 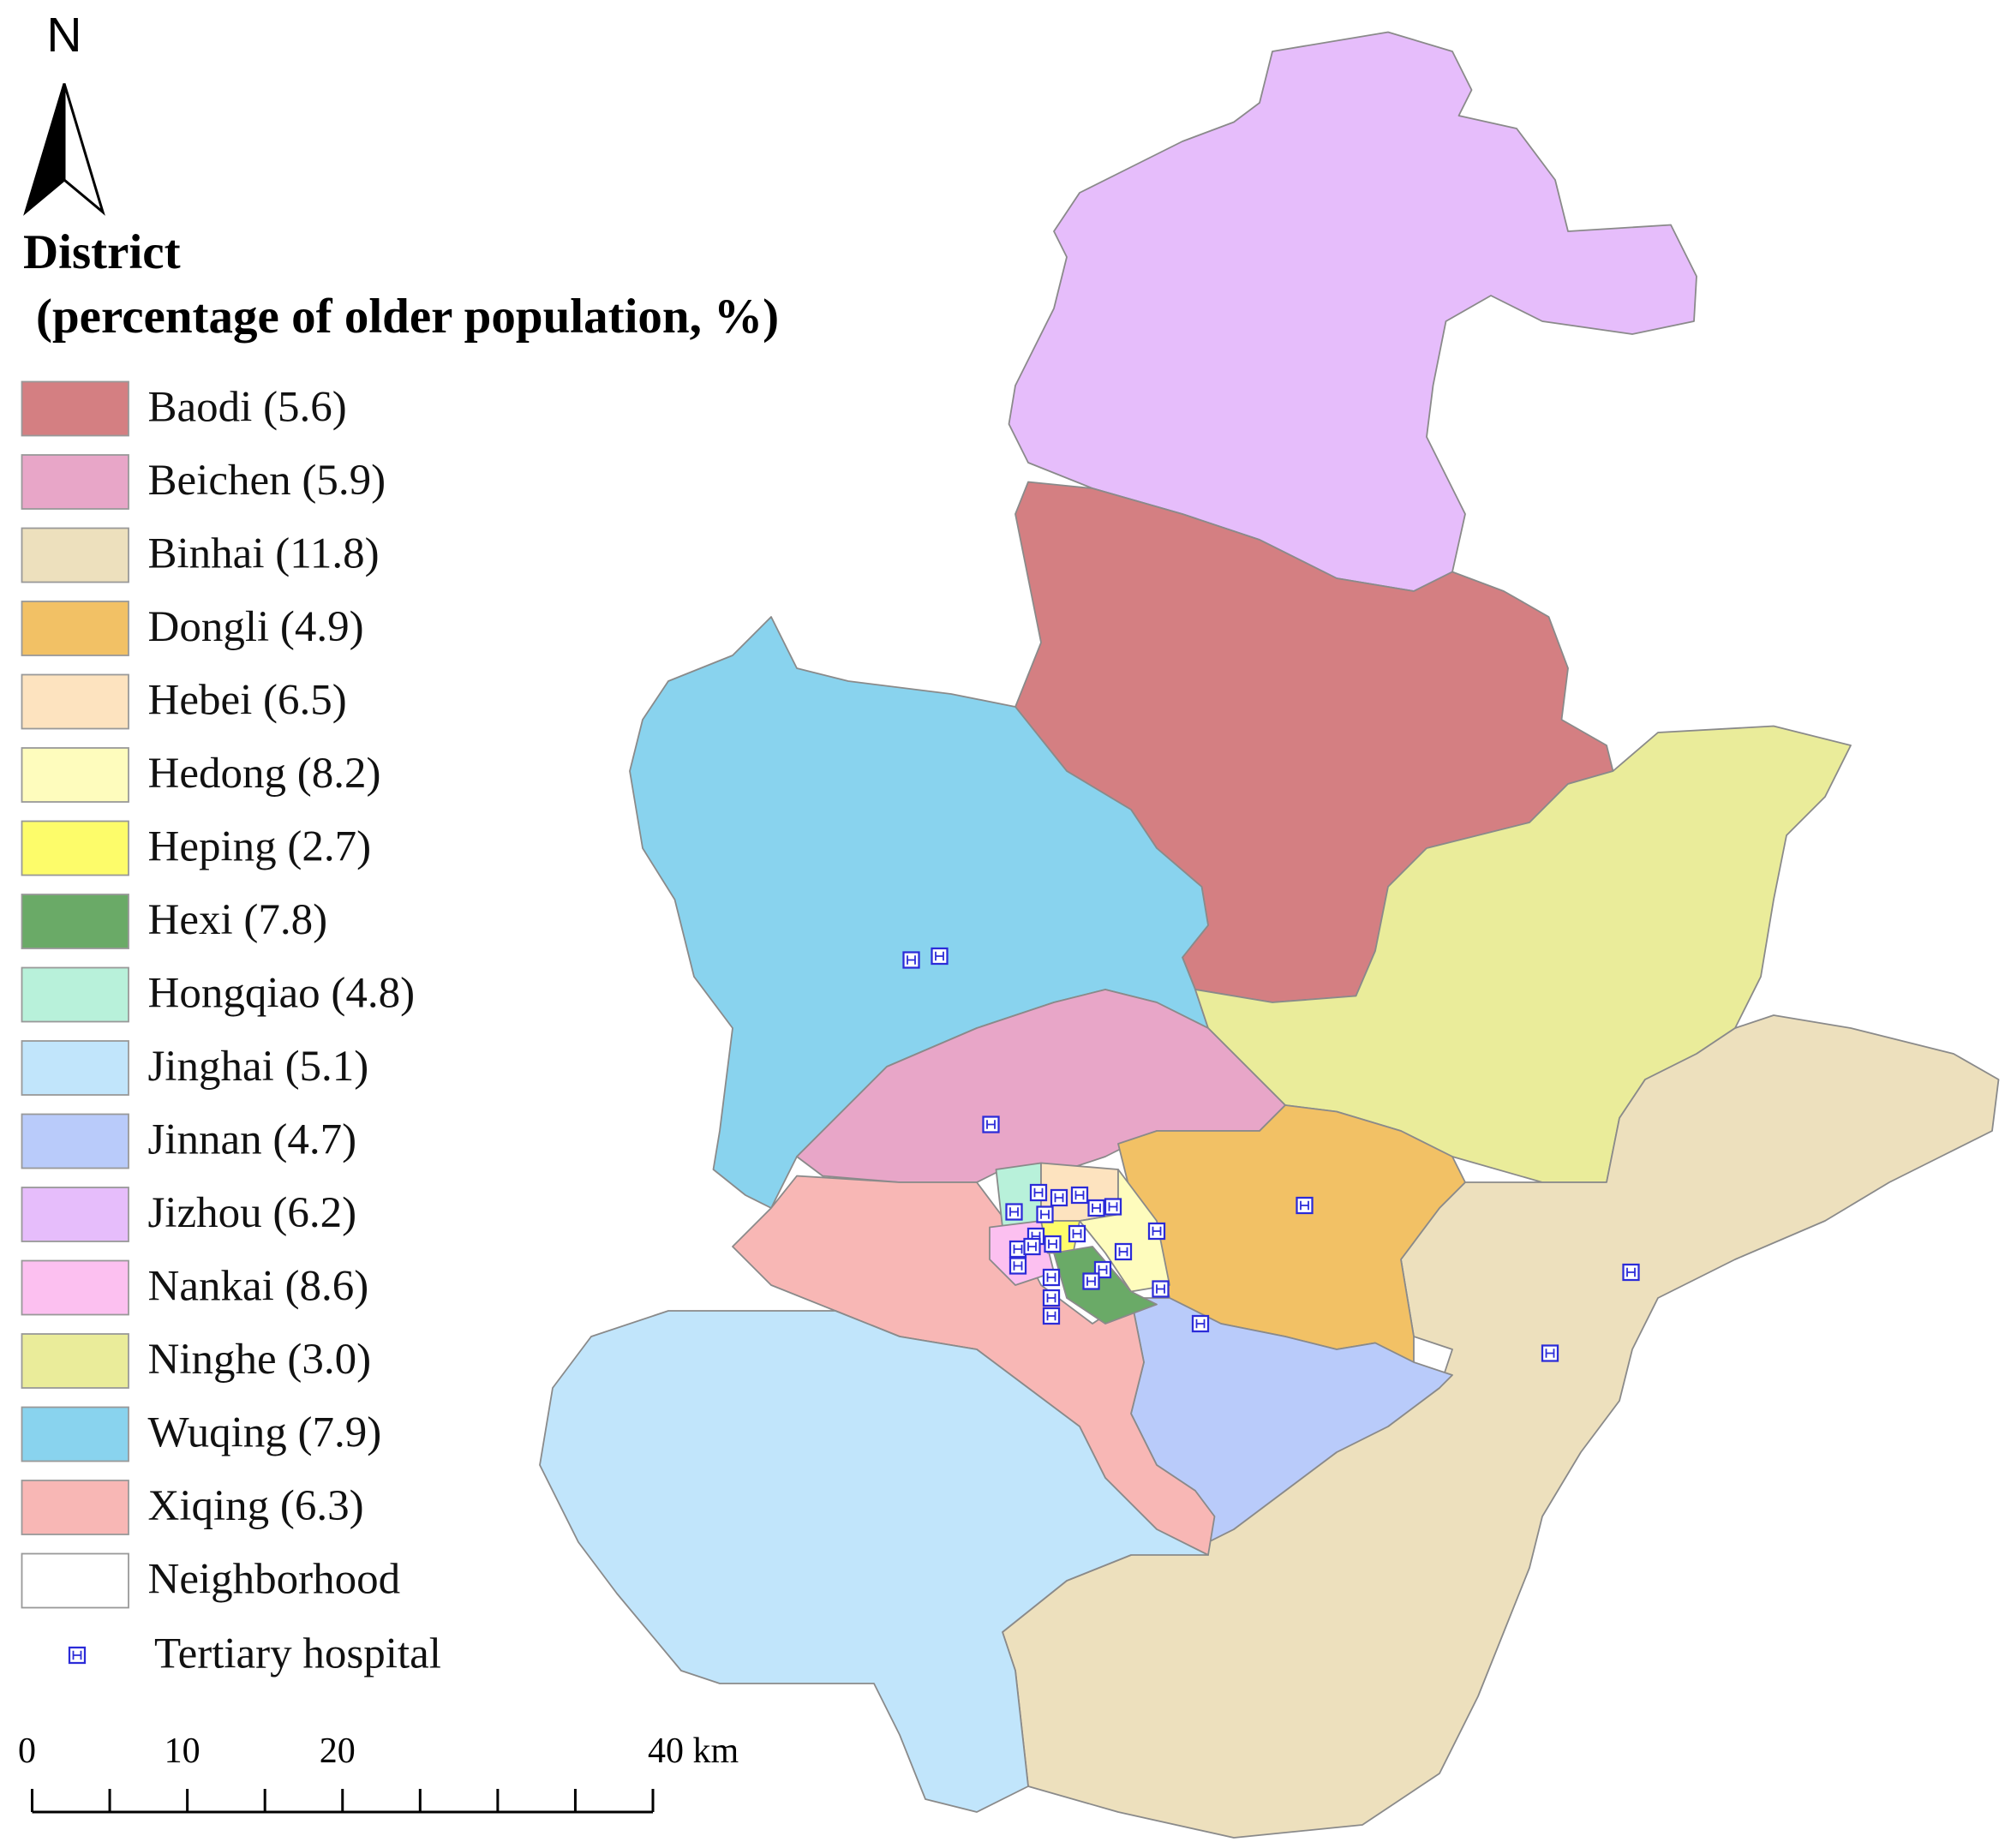 What do you see at coordinates (264, 774) in the screenshot?
I see `legend-label: Hedong (8.2)` at bounding box center [264, 774].